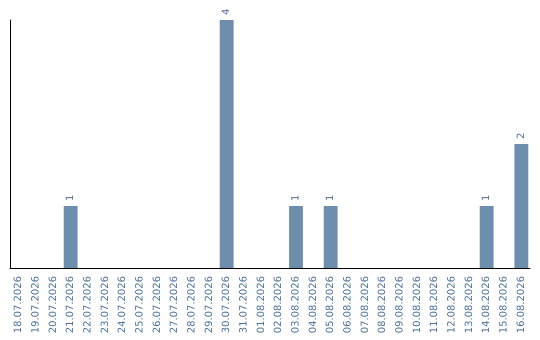 The width and height of the screenshot is (540, 340). I want to click on x-tick-label: 19.07.2026, so click(36, 305).